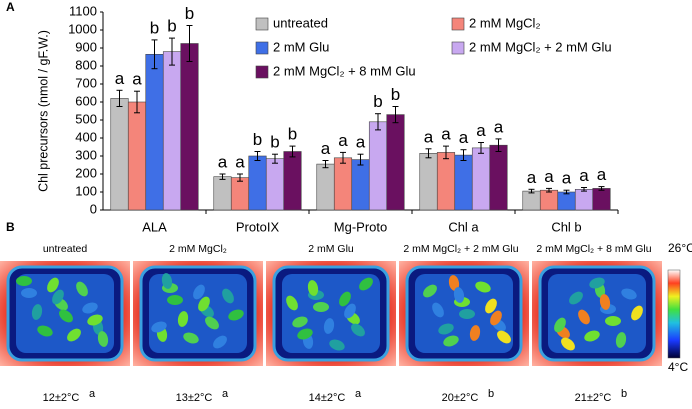 Image resolution: width=692 pixels, height=409 pixels. What do you see at coordinates (83, 10) in the screenshot?
I see `y-tick-label: 1100` at bounding box center [83, 10].